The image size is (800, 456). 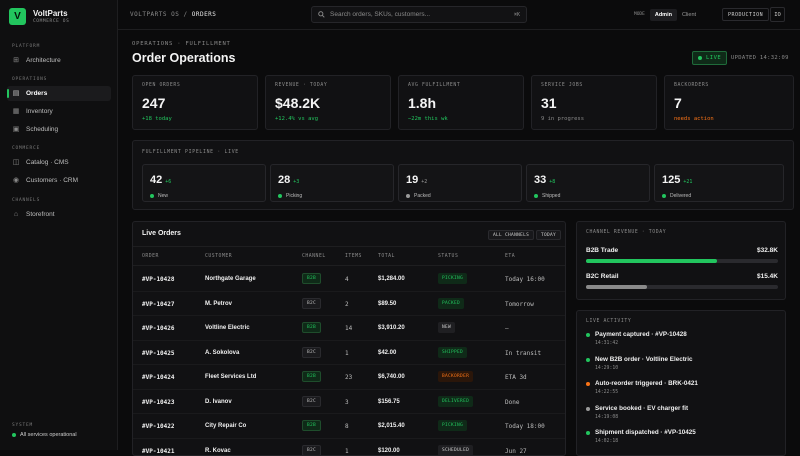 What do you see at coordinates (158, 304) in the screenshot?
I see `cell-order: #VP-10427` at bounding box center [158, 304].